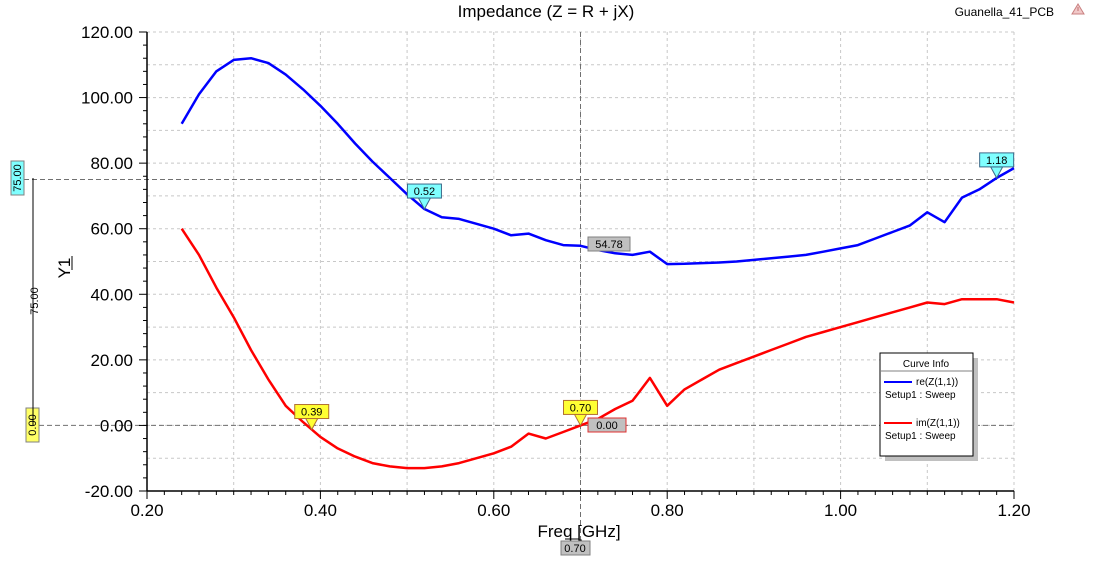 The image size is (1096, 561). I want to click on marker-label: 0.39, so click(311, 413).